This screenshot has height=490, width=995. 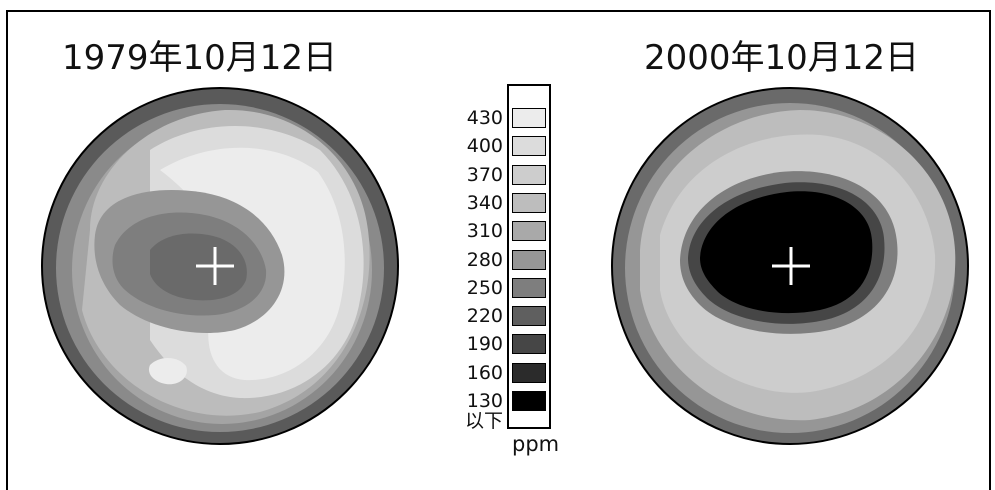 I want to click on legend-label-220: 220, so click(x=484, y=316).